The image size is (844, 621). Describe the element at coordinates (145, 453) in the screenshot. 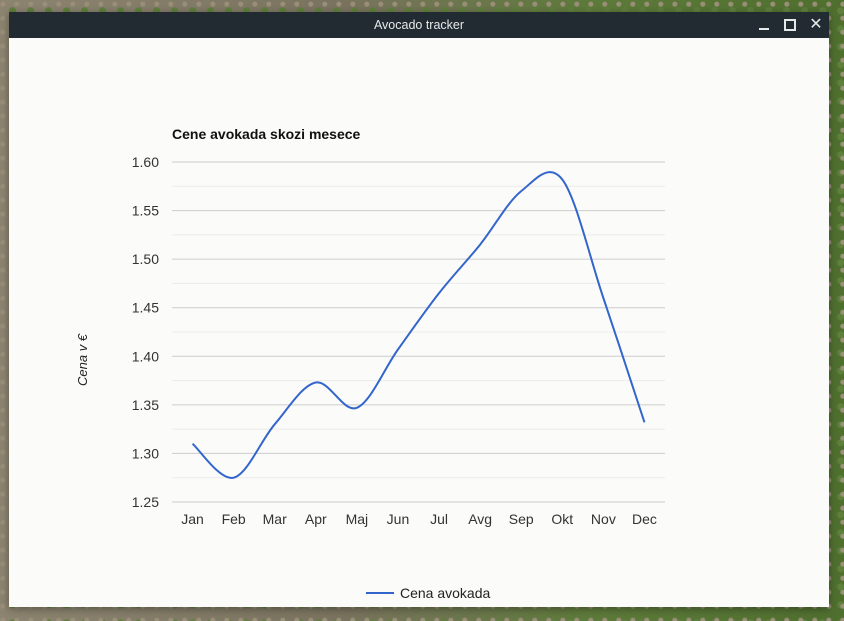

I see `y-tick-label: 1.30` at that location.